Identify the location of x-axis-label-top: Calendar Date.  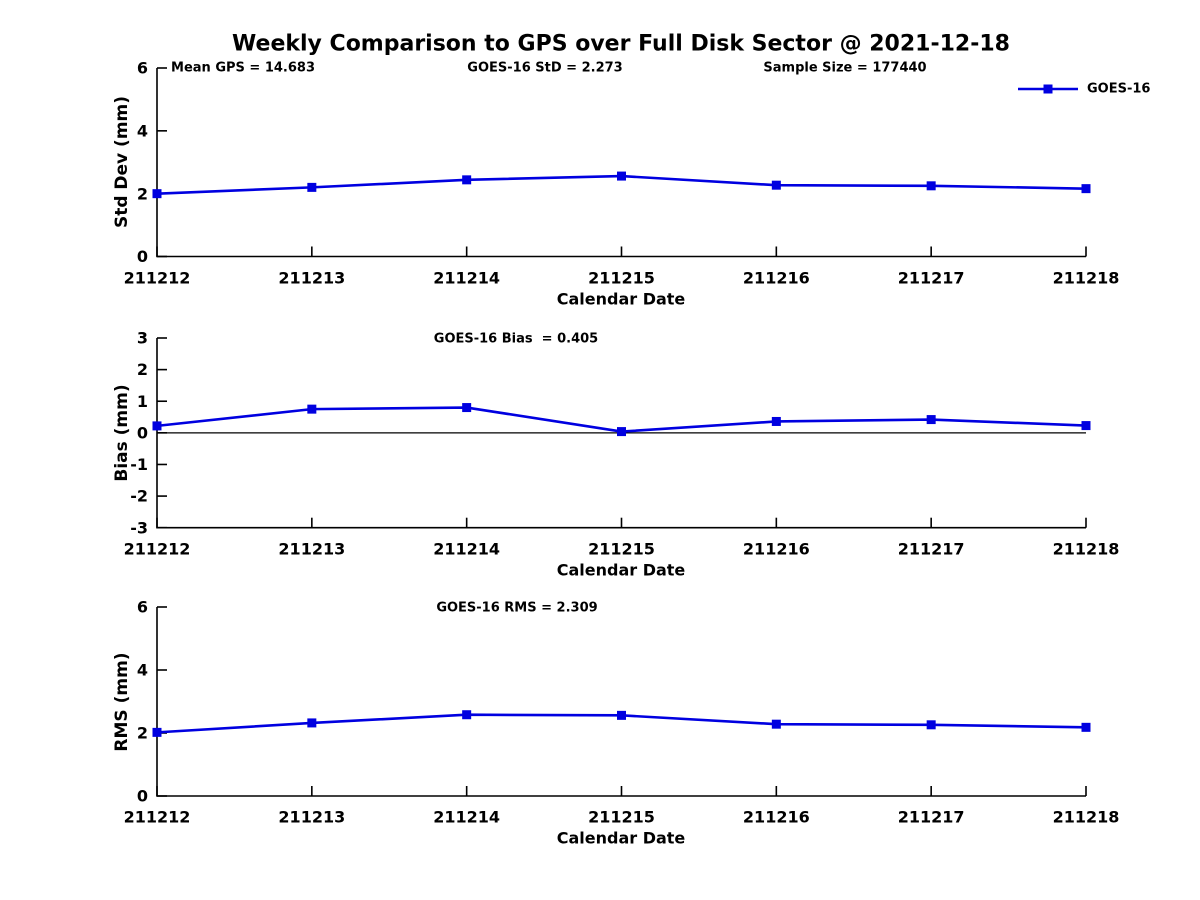
(621, 299).